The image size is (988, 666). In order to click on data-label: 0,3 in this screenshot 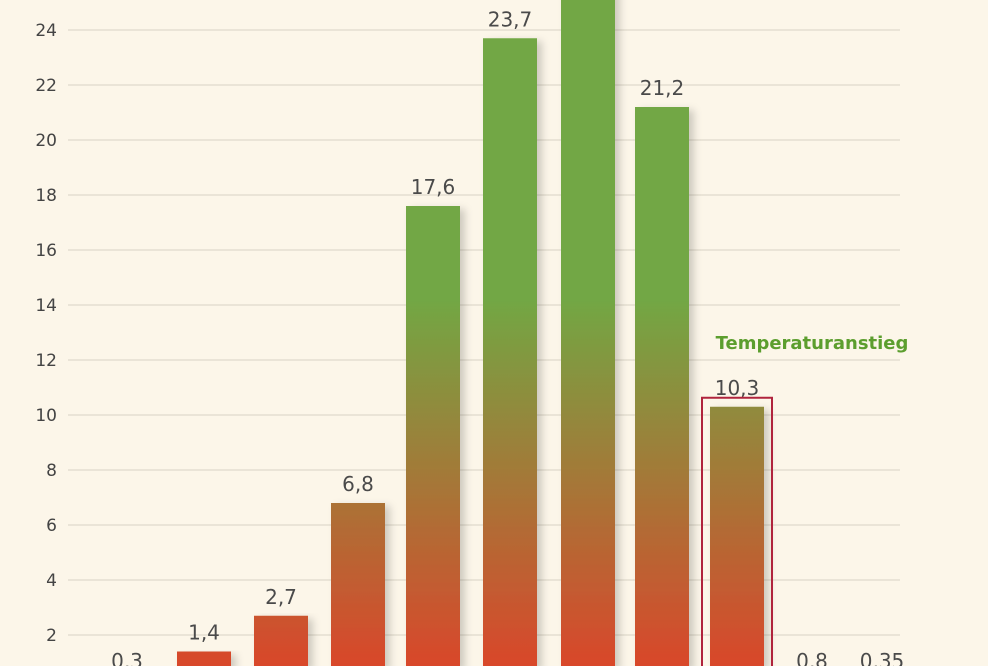, I will do `click(127, 657)`.